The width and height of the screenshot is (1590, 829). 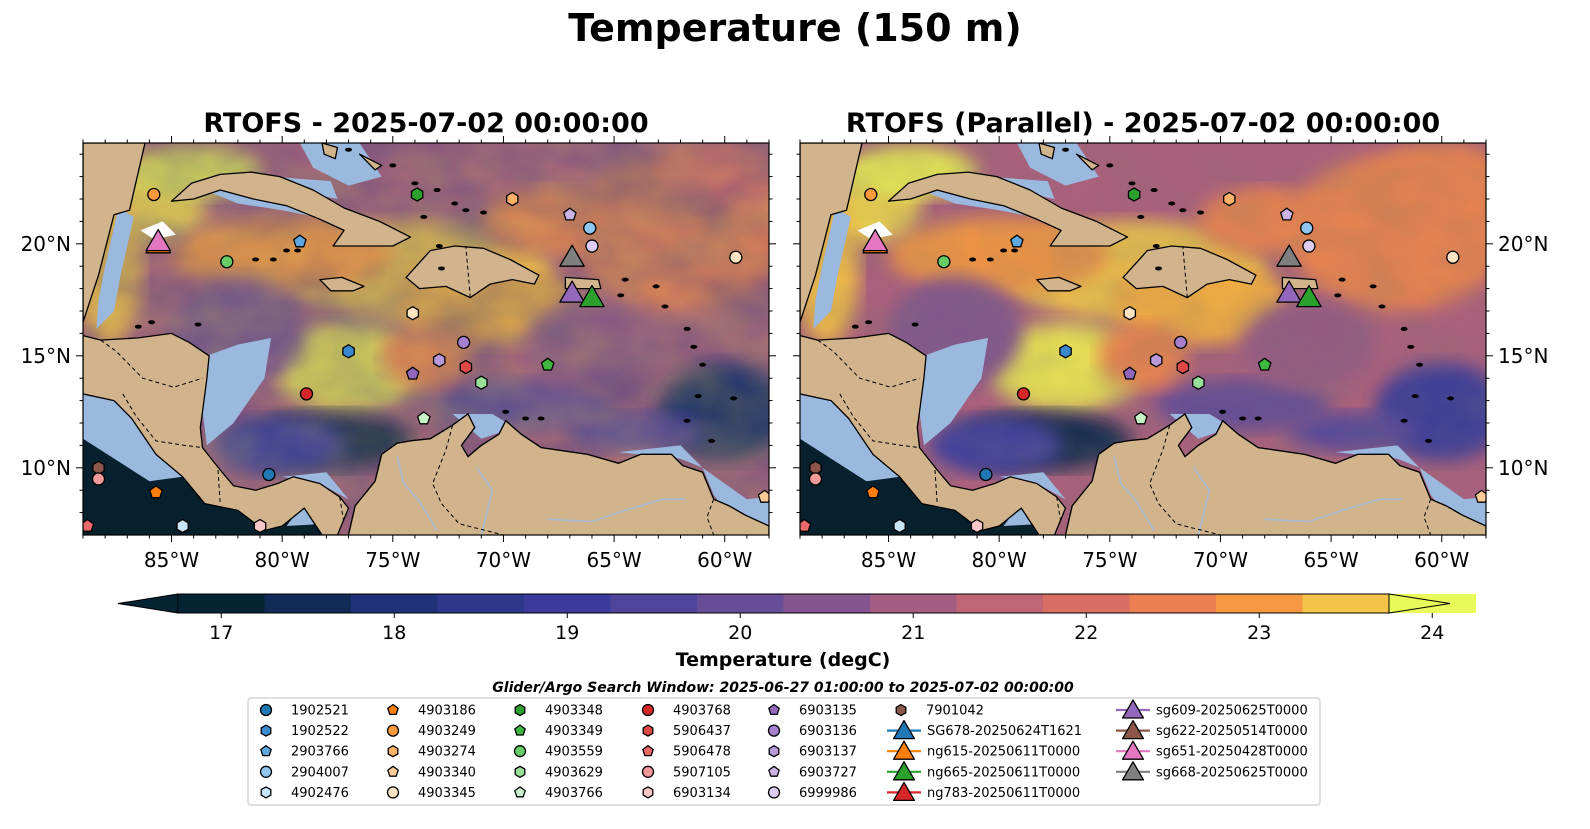 I want to click on legend-label: 5906437, so click(x=702, y=731).